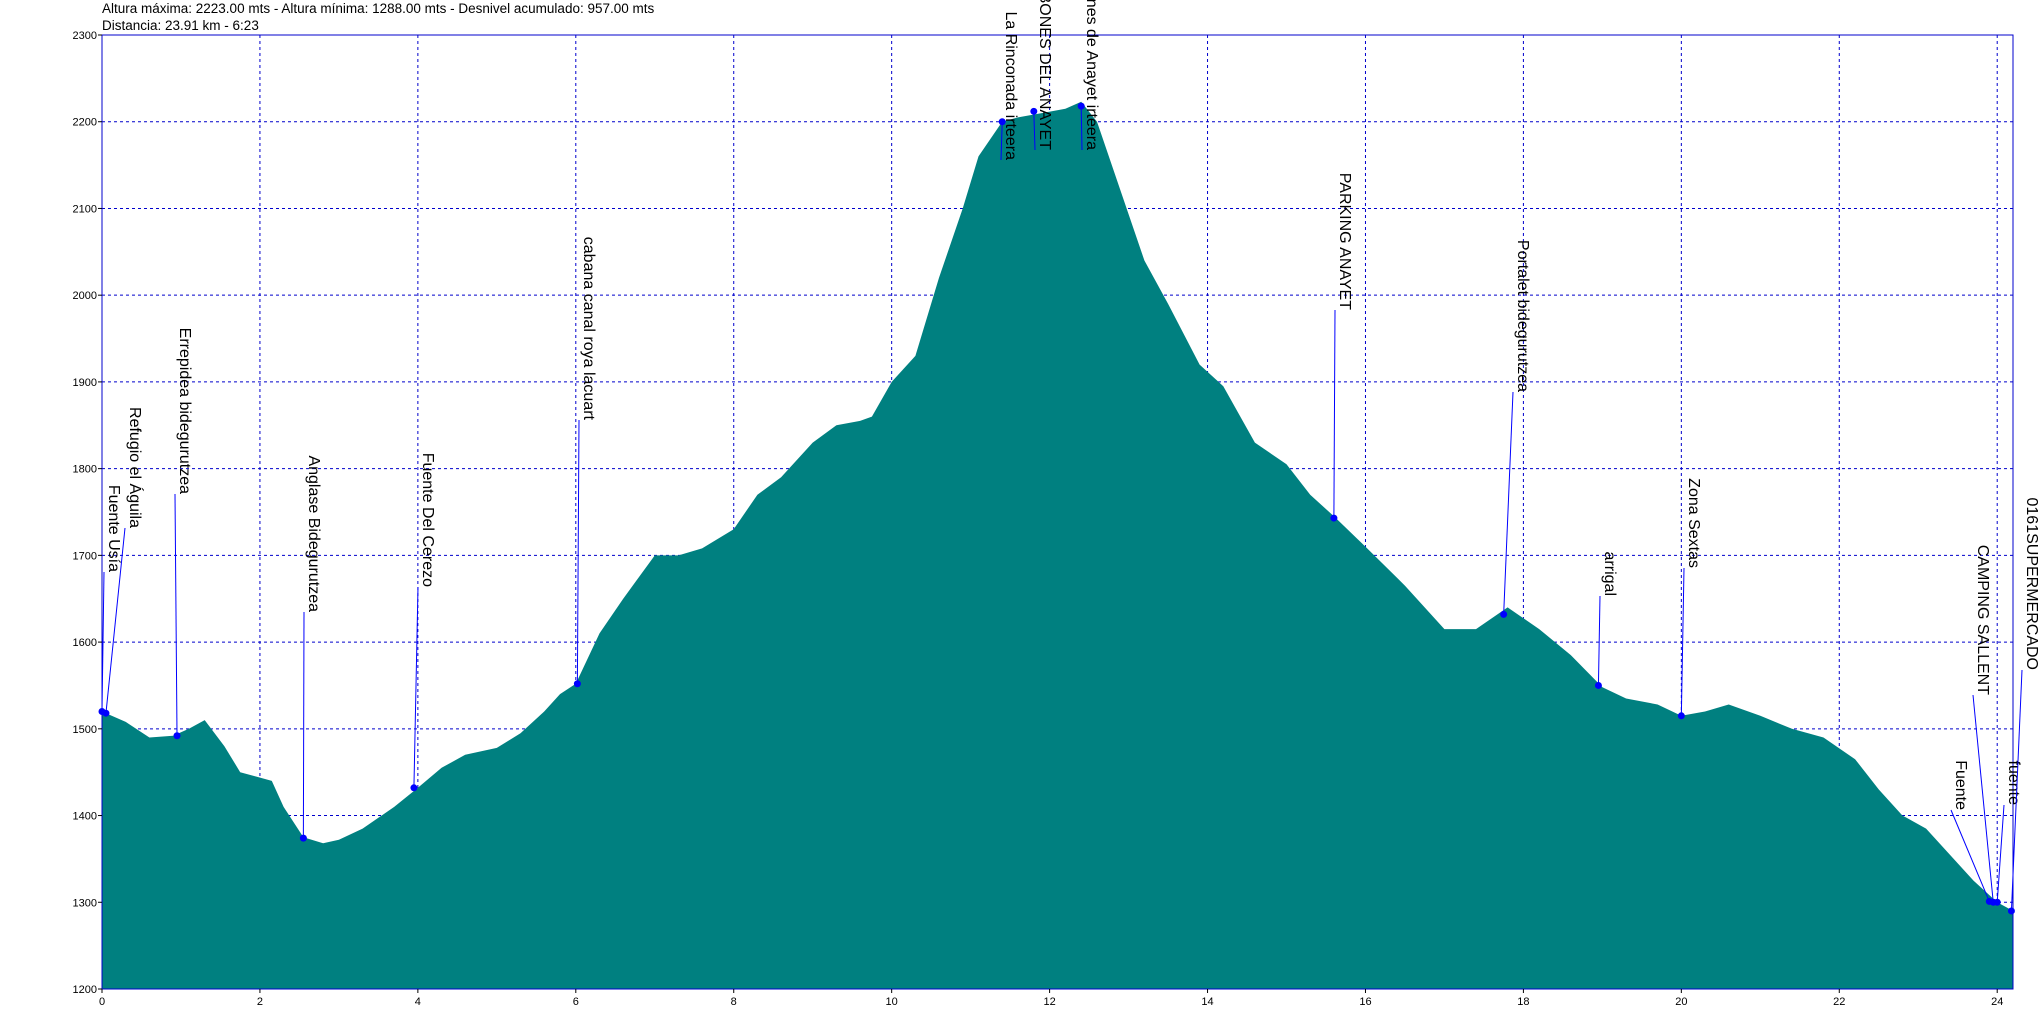 This screenshot has height=1032, width=2044. I want to click on y-tick-label: 1200, so click(85, 990).